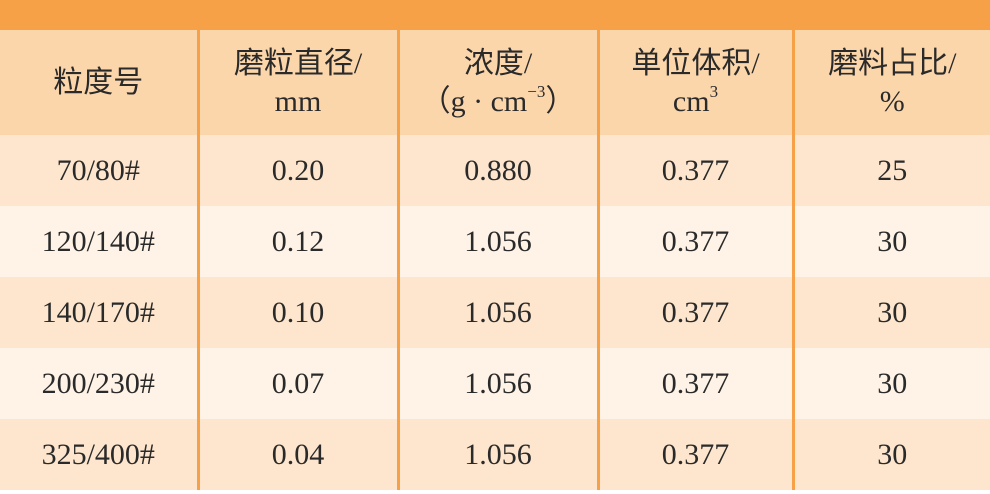 The height and width of the screenshot is (494, 990). I want to click on header-text: 磨料占比/, so click(892, 63).